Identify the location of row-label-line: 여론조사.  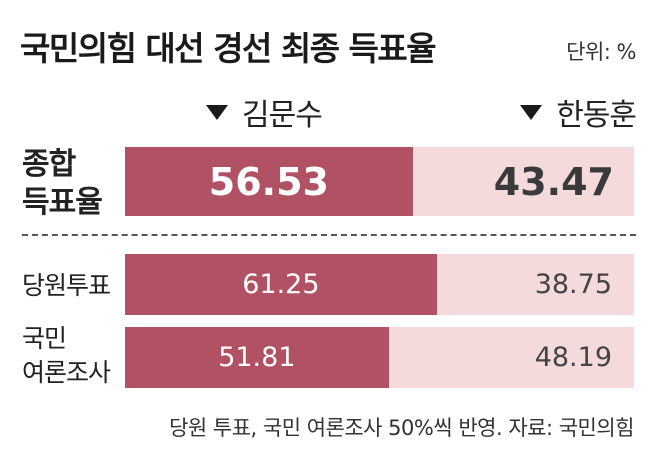
(66, 372).